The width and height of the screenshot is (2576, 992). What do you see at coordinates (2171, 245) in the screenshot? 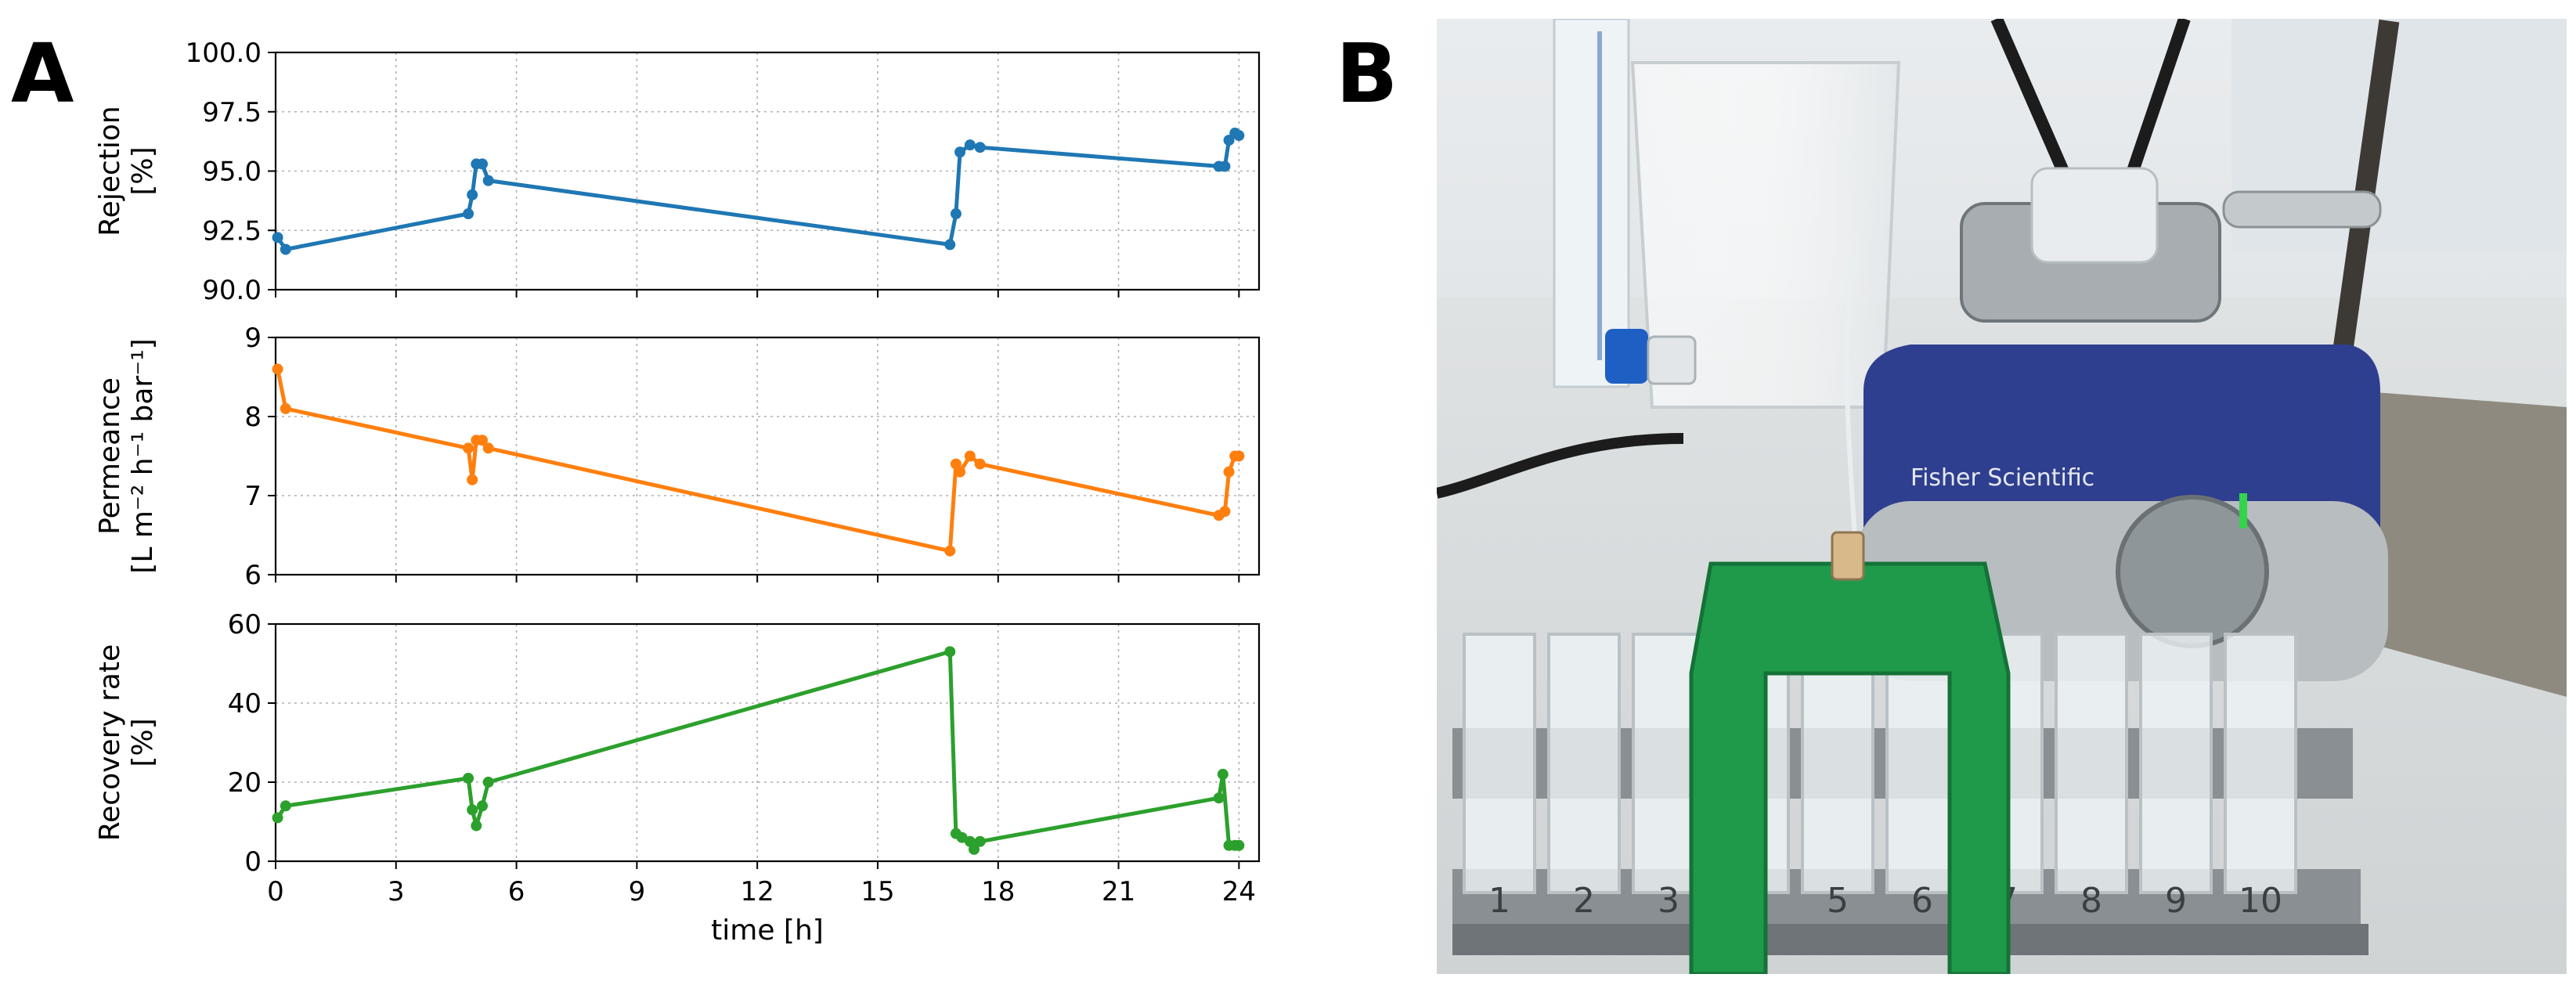
I see `stirred-cell` at bounding box center [2171, 245].